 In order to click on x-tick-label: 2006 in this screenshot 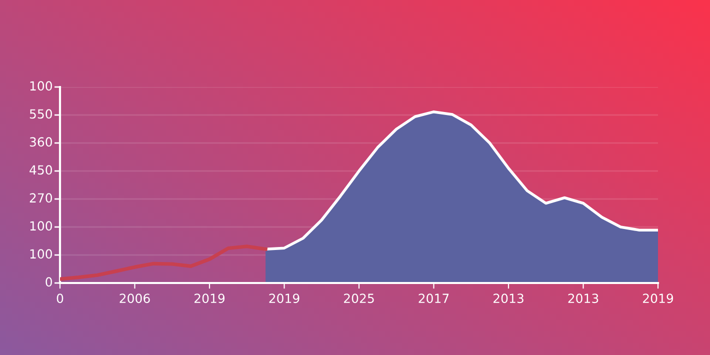, I will do `click(135, 299)`.